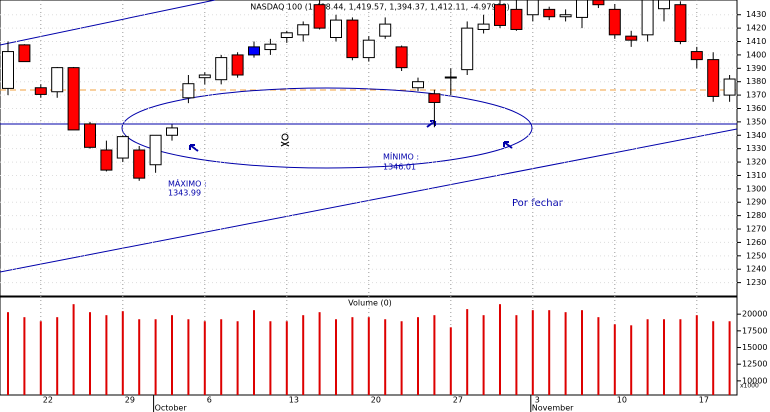 The image size is (770, 412). What do you see at coordinates (756, 215) in the screenshot?
I see `y-tick-label: 1280` at bounding box center [756, 215].